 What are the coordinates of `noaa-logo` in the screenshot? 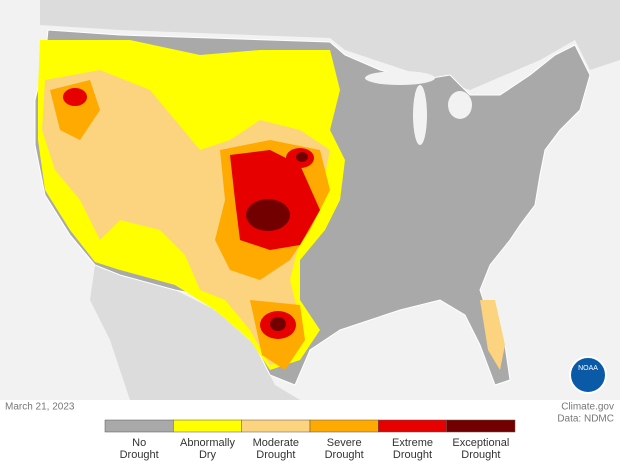 It's located at (588, 375).